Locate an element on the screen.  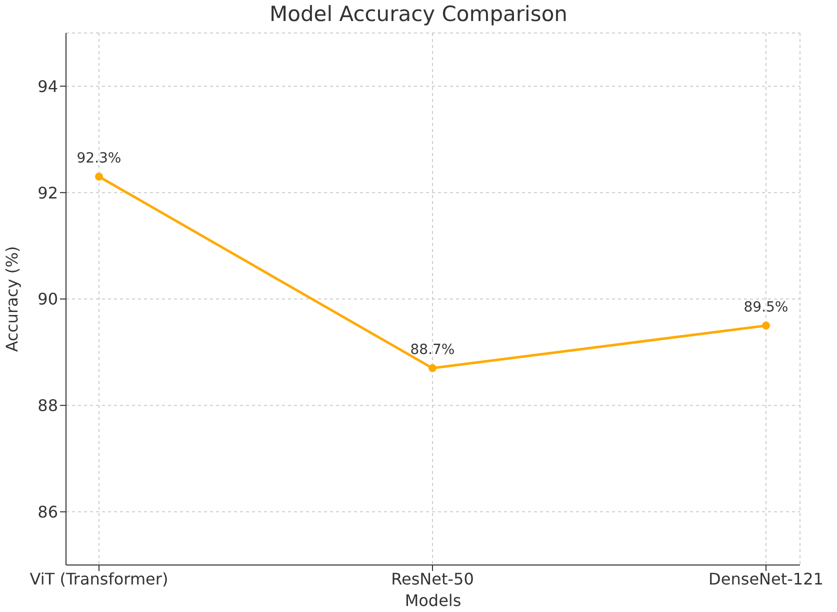
y-axis-title: Accuracy (%) is located at coordinates (12, 299).